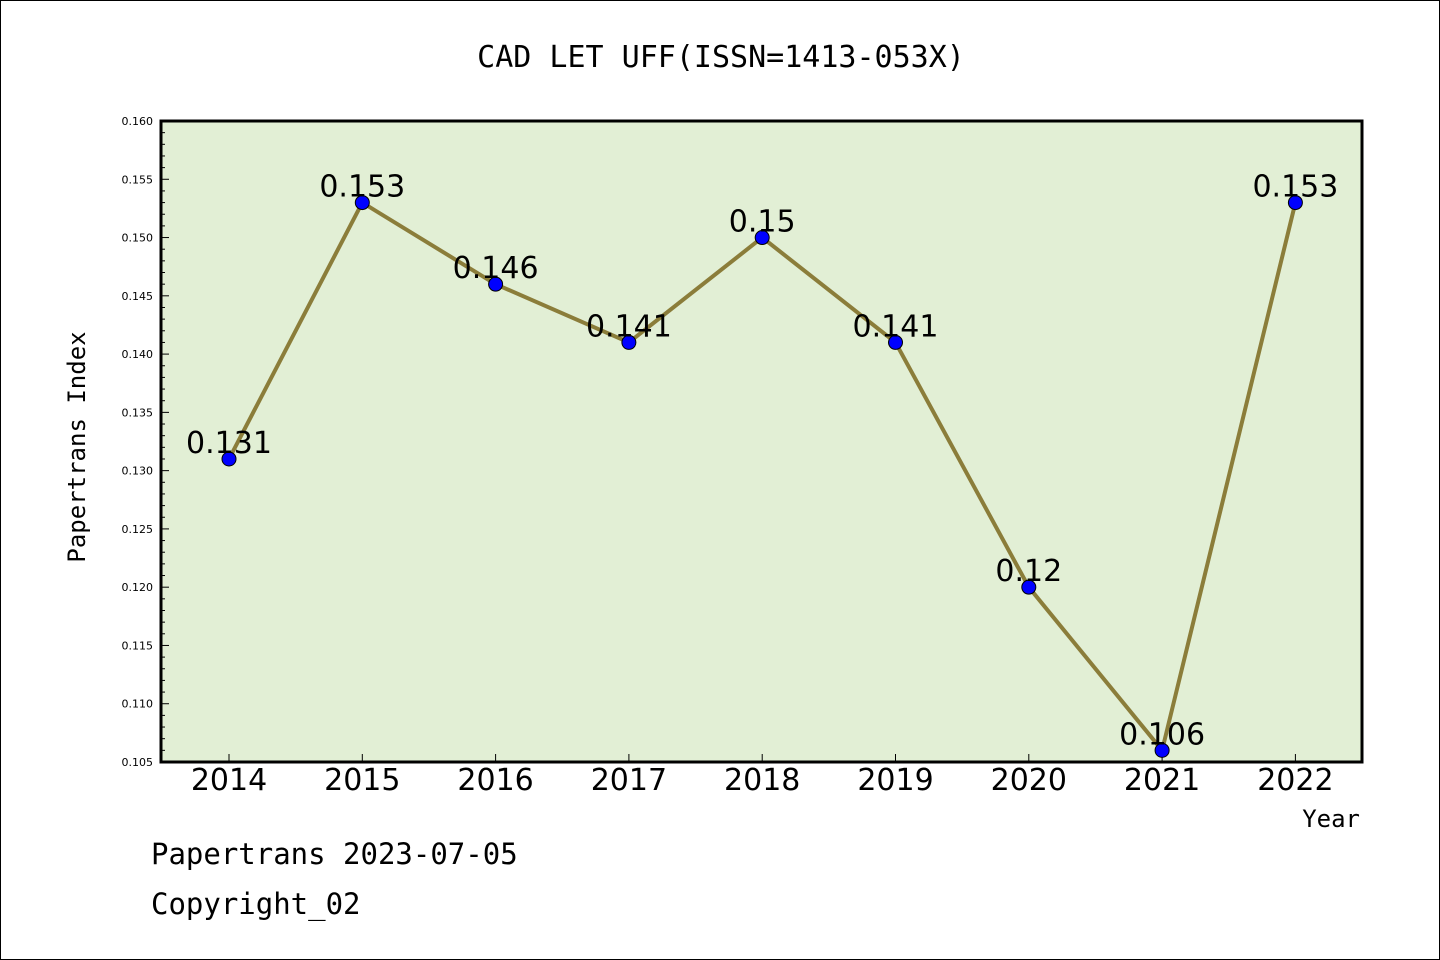  I want to click on y-tick-label: 0.130, so click(138, 471).